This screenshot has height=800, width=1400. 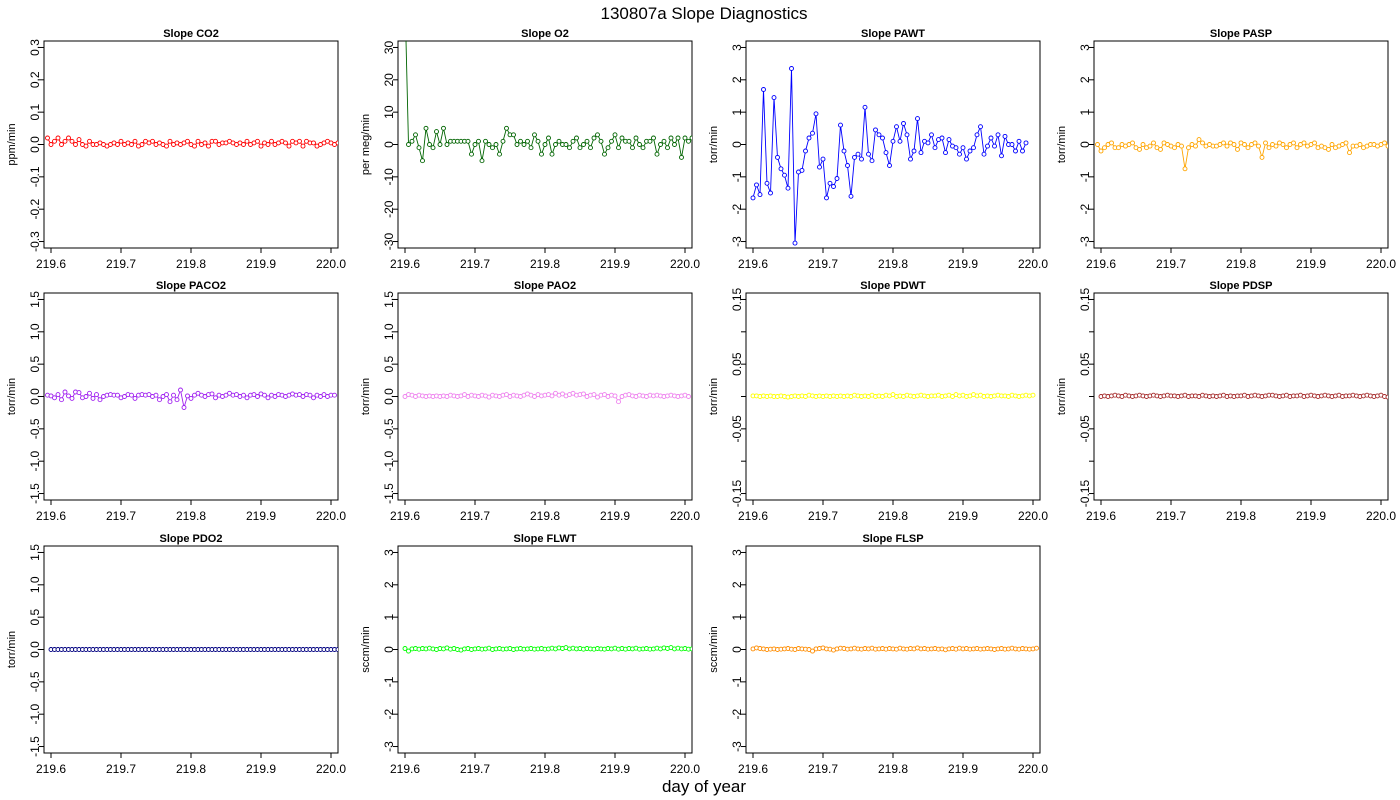 What do you see at coordinates (389, 617) in the screenshot?
I see `y-tick-label: 1` at bounding box center [389, 617].